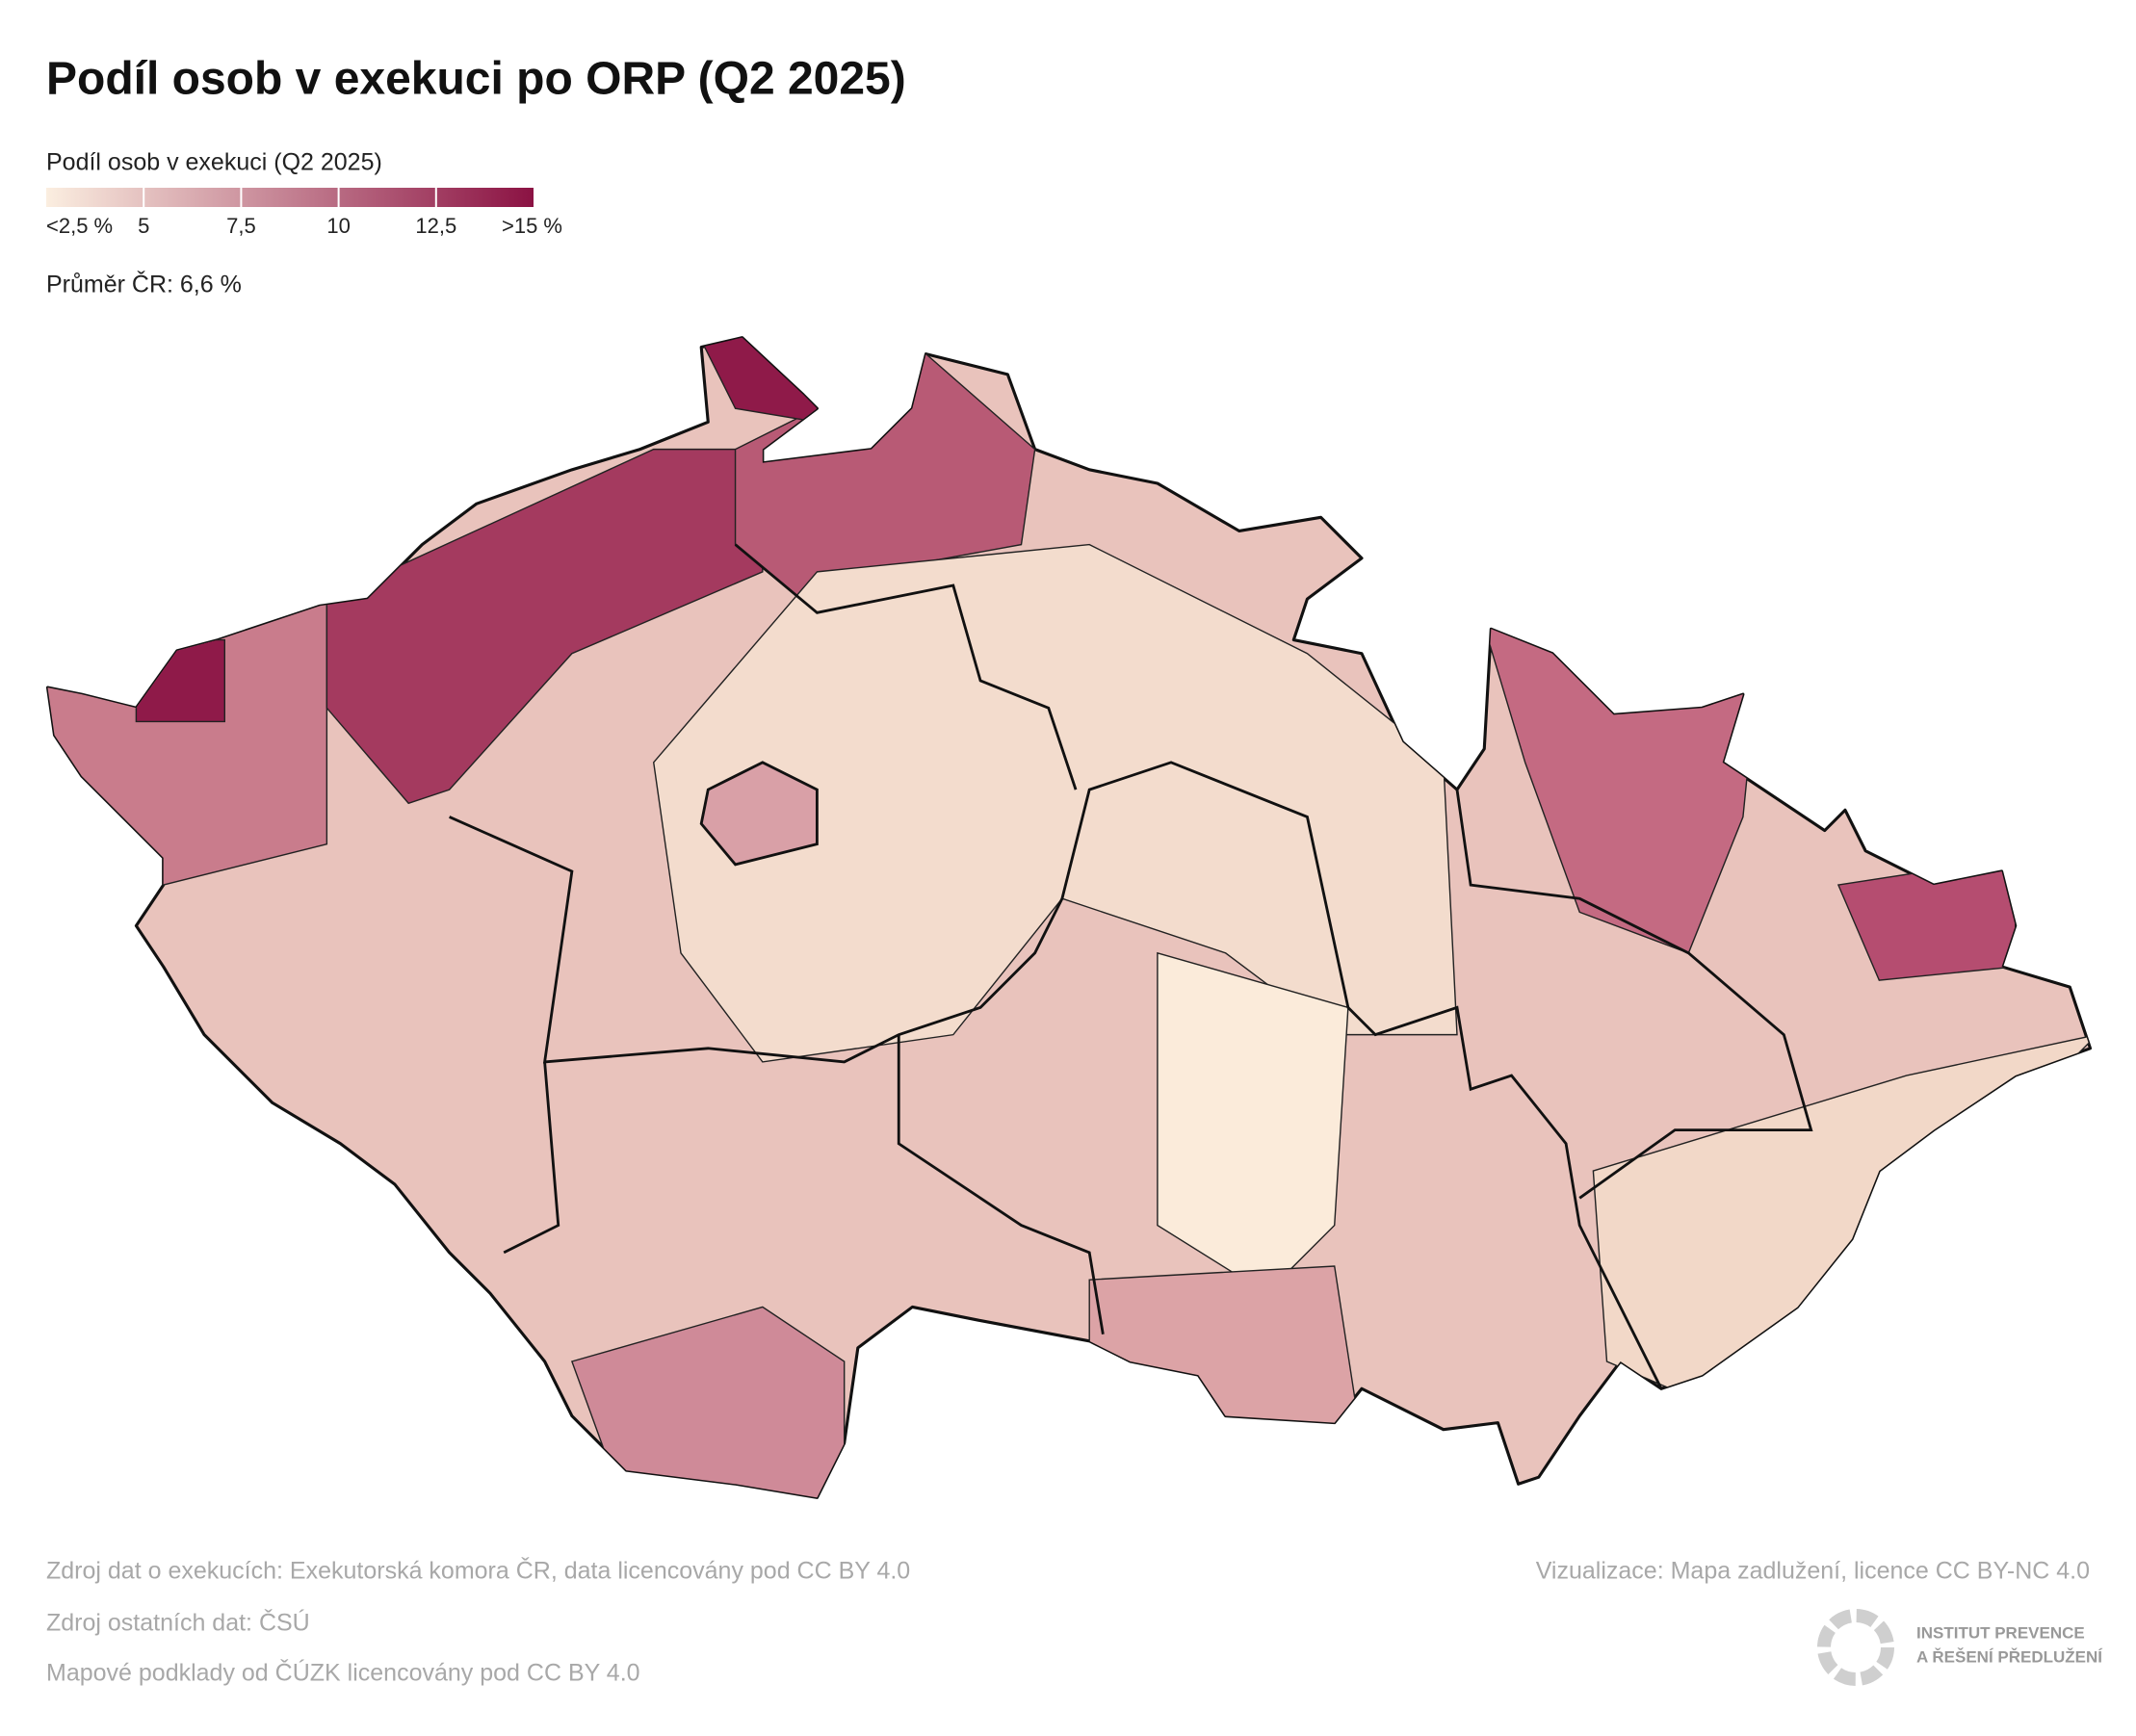 The width and height of the screenshot is (2136, 1736). I want to click on average: Průměr ČR: 6,6 %, so click(144, 284).